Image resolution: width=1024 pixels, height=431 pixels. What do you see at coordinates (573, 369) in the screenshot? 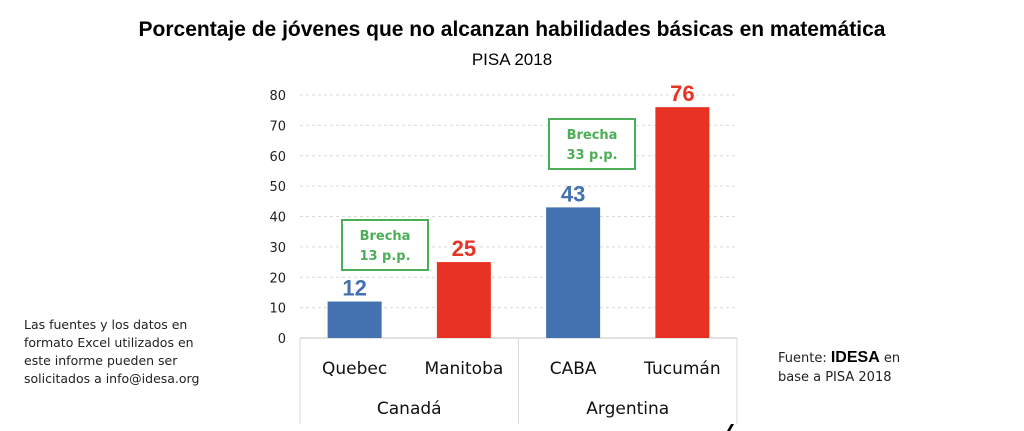
I see `x-category-label: CABA` at bounding box center [573, 369].